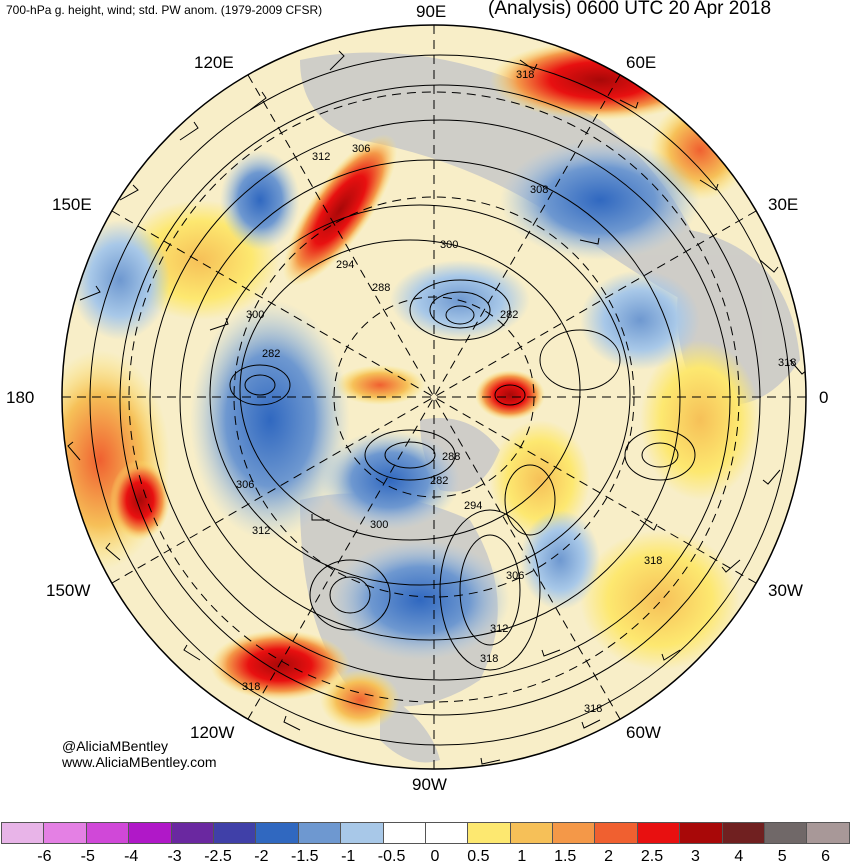  Describe the element at coordinates (739, 856) in the screenshot. I see `colorbar-label: 4` at that location.